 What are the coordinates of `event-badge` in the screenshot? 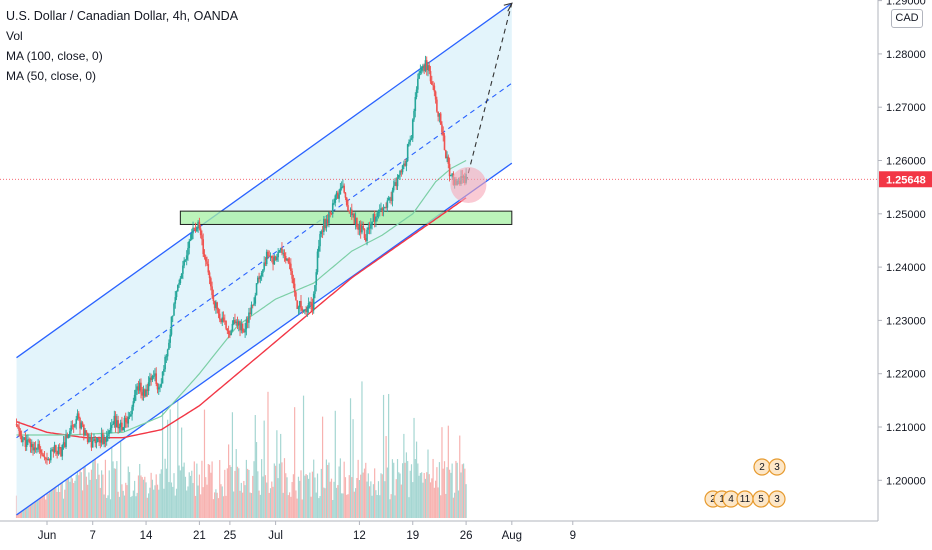 It's located at (777, 499).